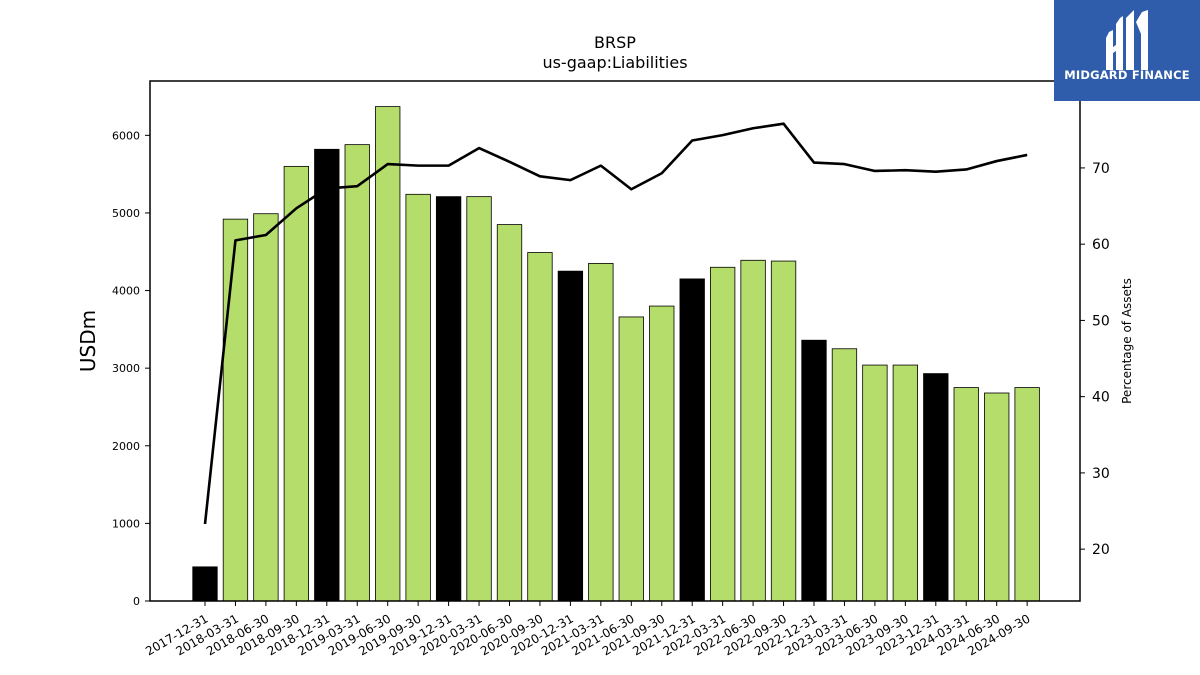  I want to click on y-axis-right: 20 30 40 50 60 70, so click(1095, 359).